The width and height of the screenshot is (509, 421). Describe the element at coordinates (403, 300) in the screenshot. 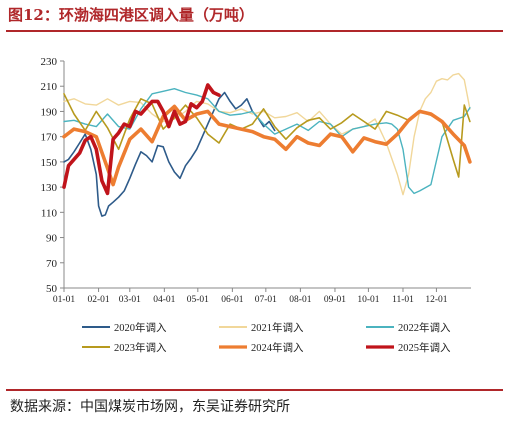

I see `x-tick-label: 11-01` at that location.